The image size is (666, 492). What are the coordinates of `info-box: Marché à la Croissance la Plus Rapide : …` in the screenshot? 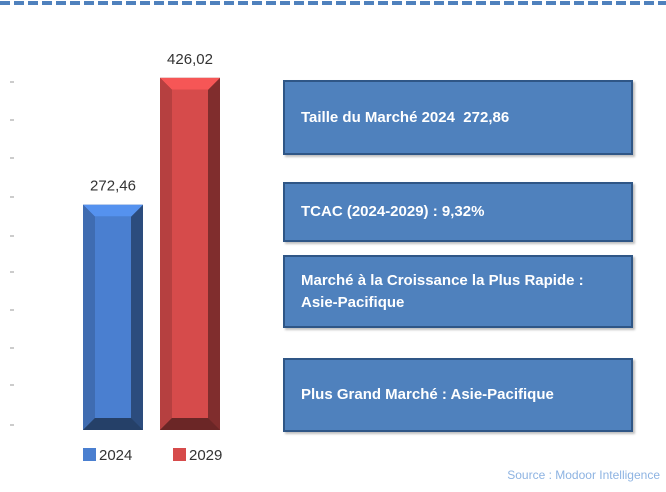 It's located at (458, 291).